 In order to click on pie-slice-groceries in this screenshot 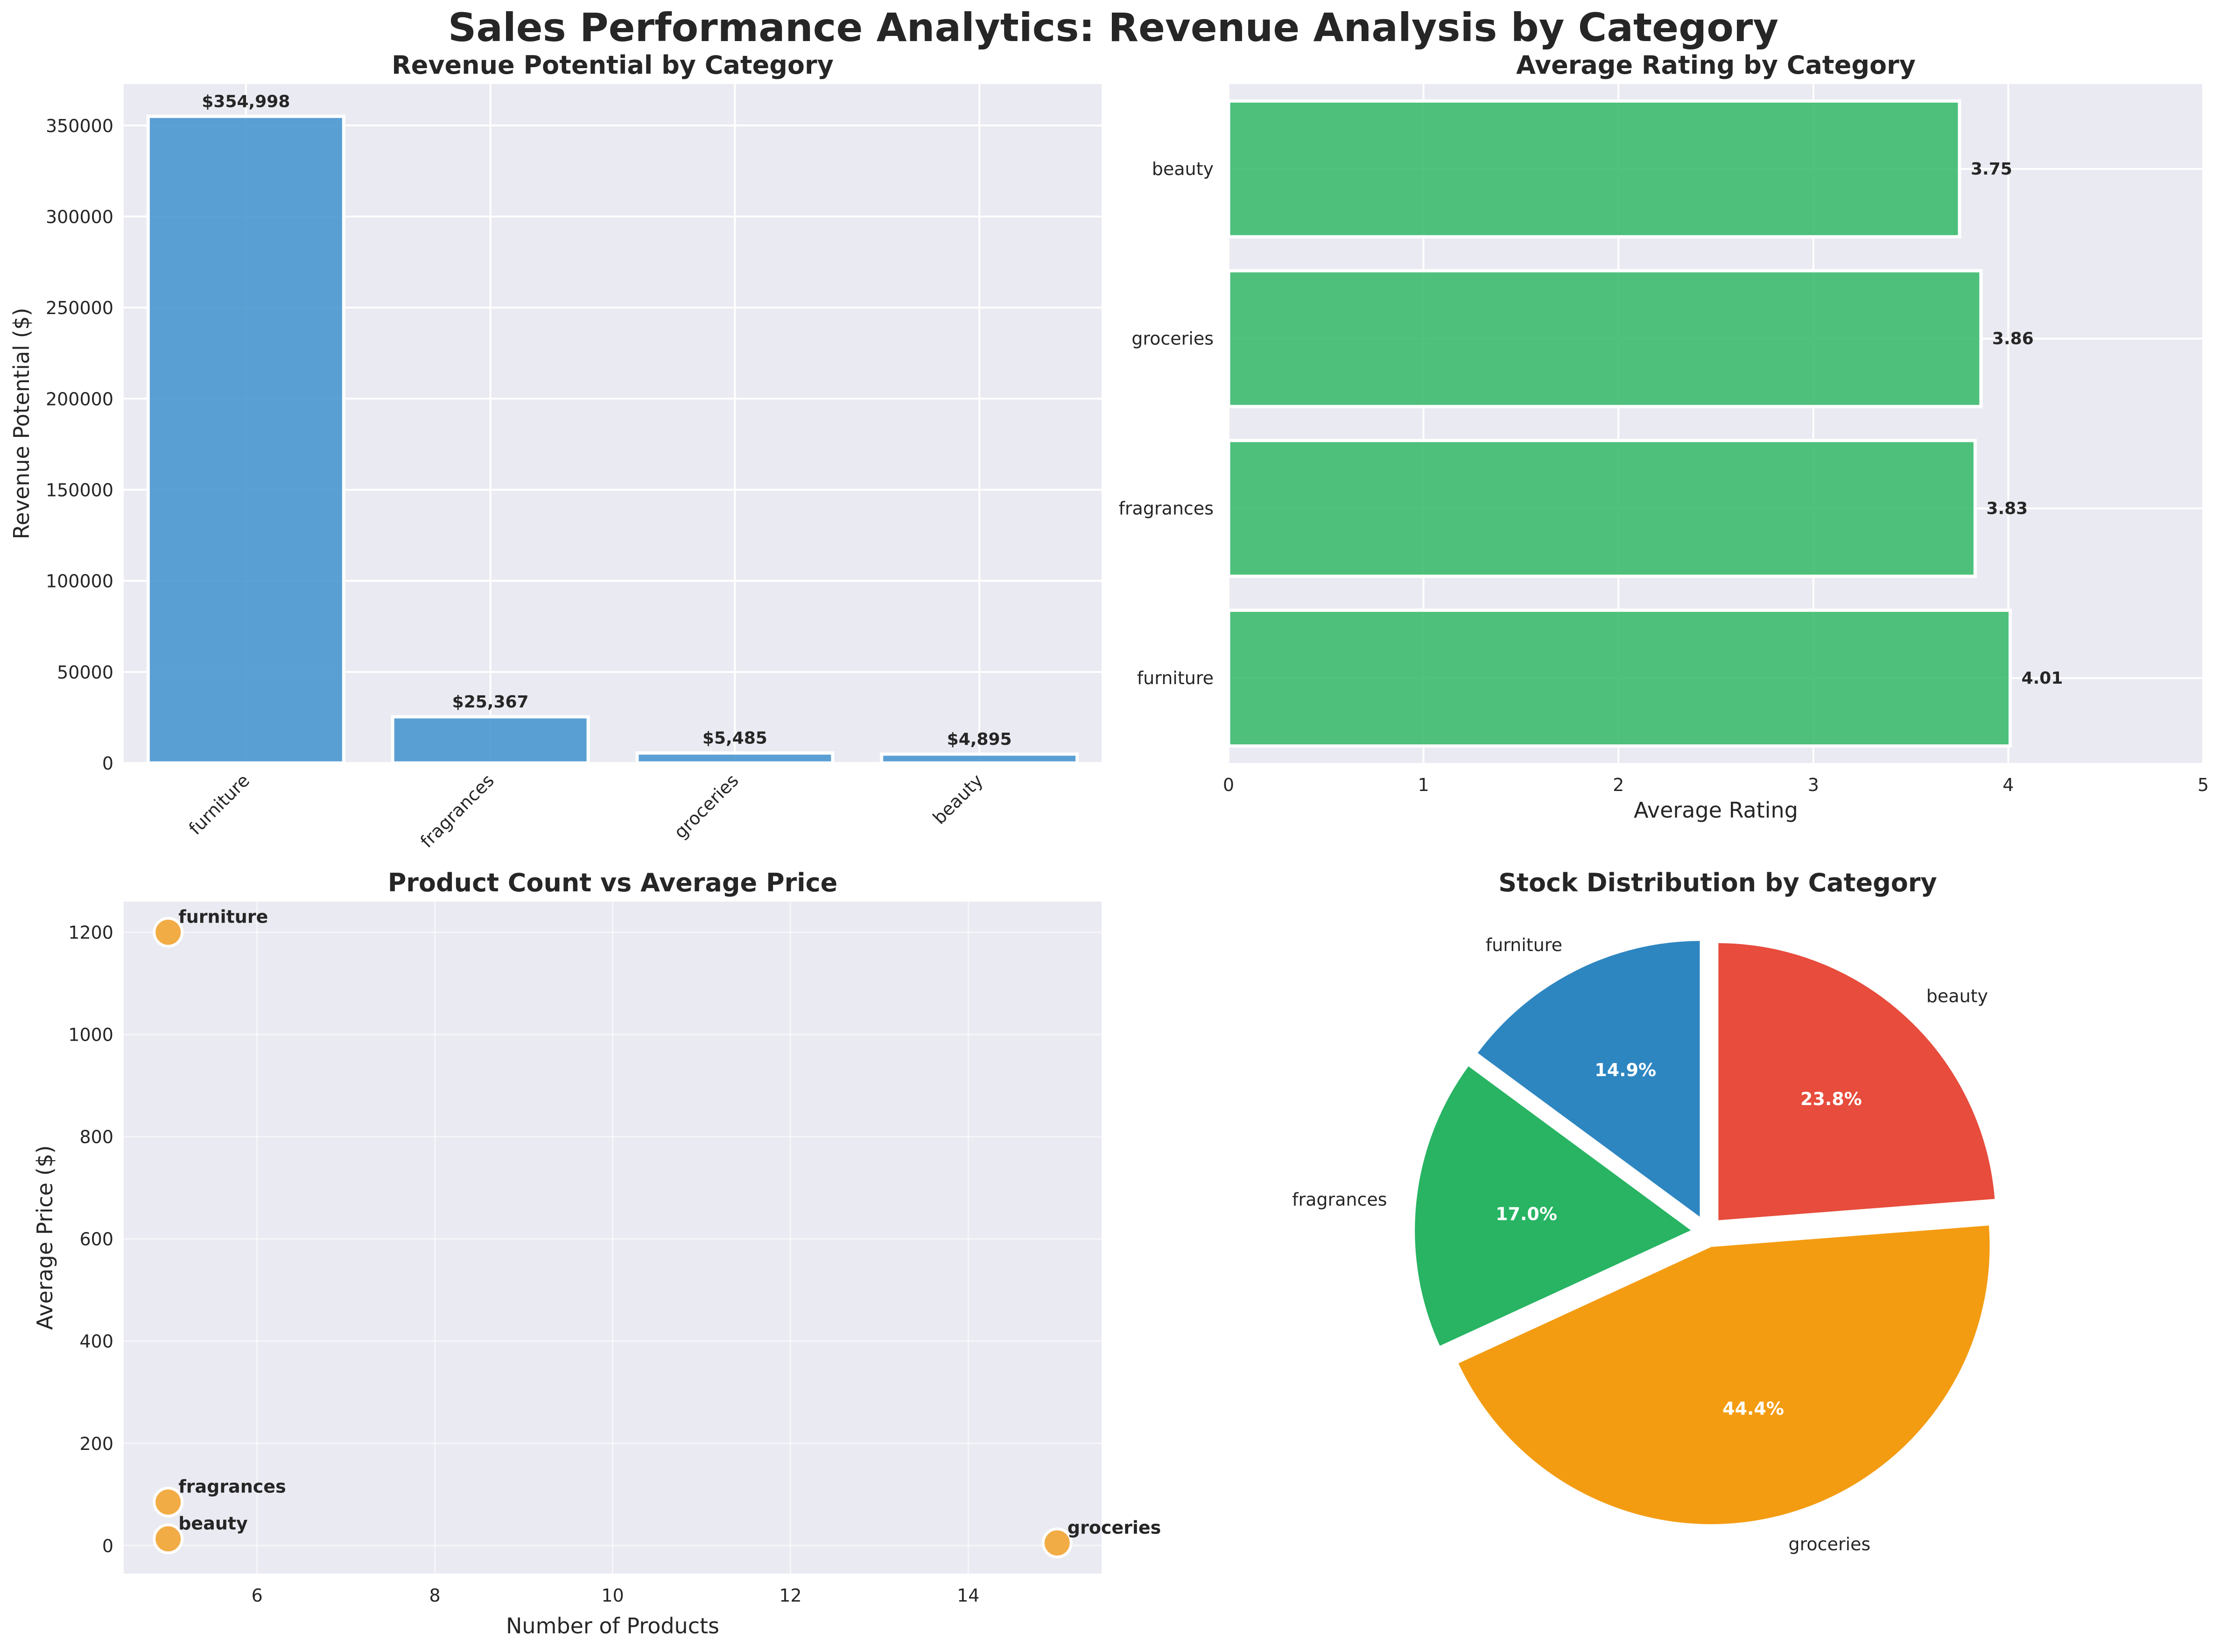, I will do `click(1723, 1374)`.